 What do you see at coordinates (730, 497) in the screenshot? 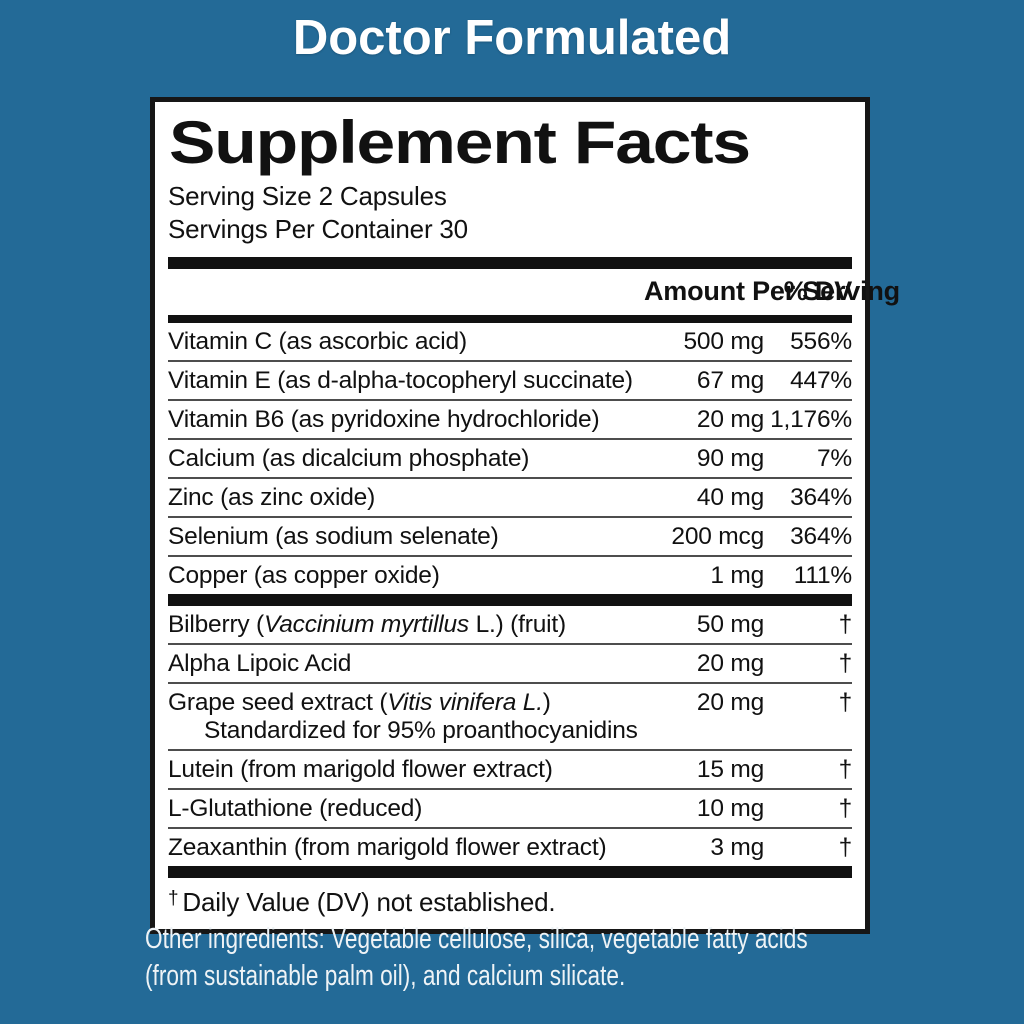
I see `amount-value: 40 mg` at bounding box center [730, 497].